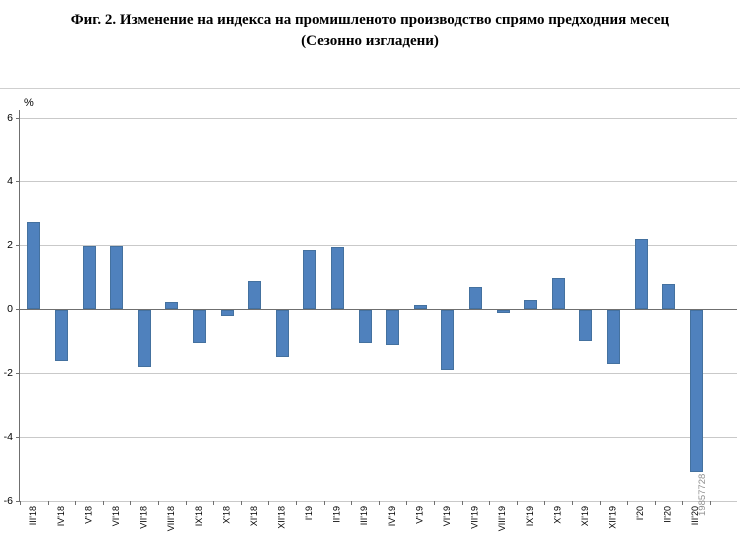 This screenshot has height=550, width=740. Describe the element at coordinates (370, 88) in the screenshot. I see `horizontal-divider` at that location.